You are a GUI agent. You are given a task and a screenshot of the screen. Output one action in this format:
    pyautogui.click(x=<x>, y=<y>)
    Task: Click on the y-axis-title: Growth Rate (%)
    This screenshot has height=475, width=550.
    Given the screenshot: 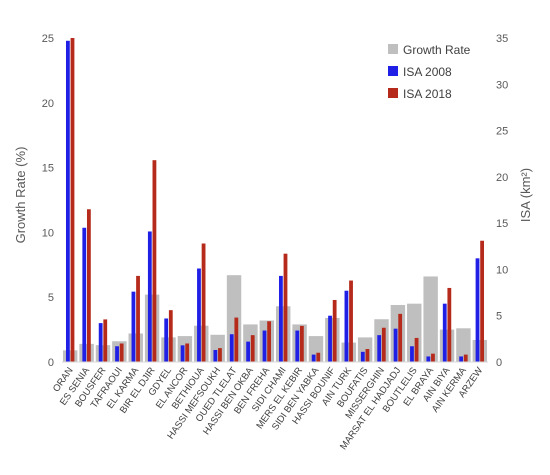 What is the action you would take?
    pyautogui.click(x=20, y=195)
    